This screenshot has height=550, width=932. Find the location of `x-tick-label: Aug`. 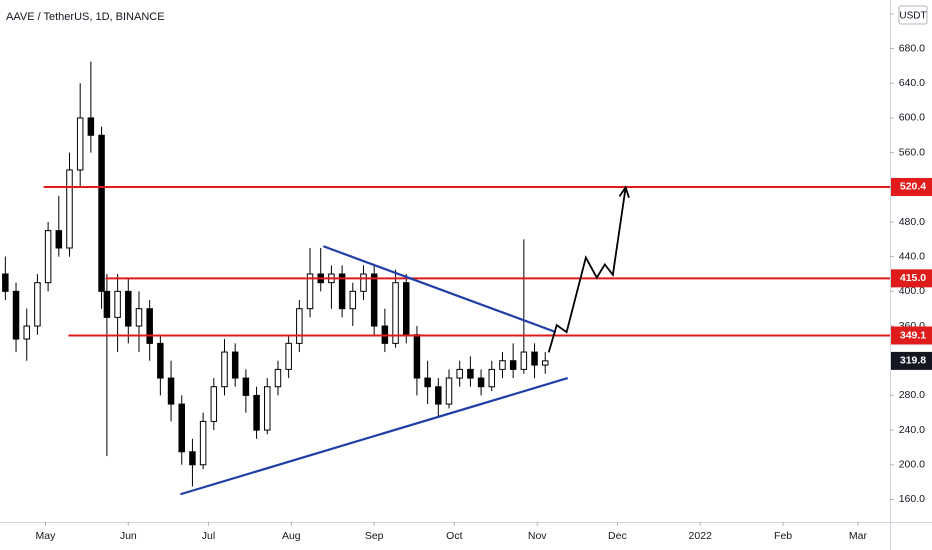

x-tick-label: Aug is located at coordinates (291, 536).